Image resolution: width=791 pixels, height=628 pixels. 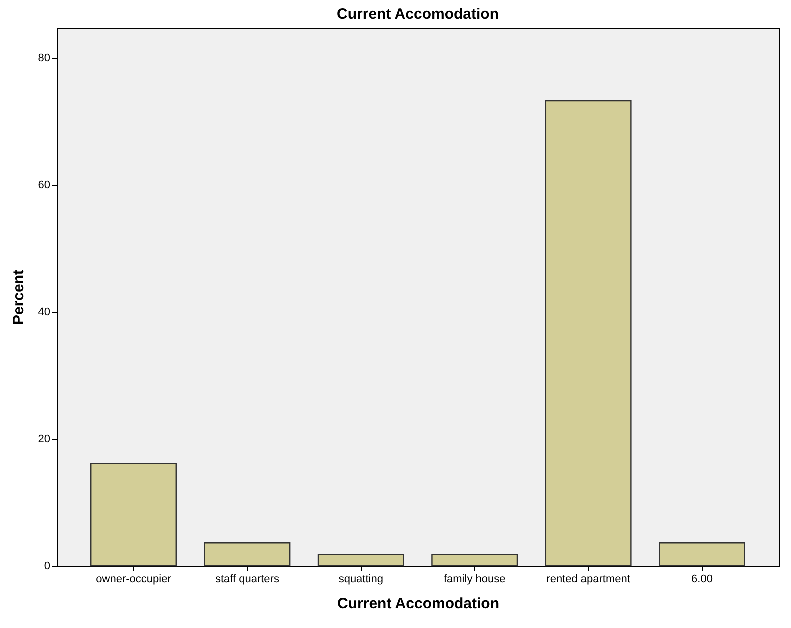 I want to click on y-tick-label: 20, so click(x=44, y=439).